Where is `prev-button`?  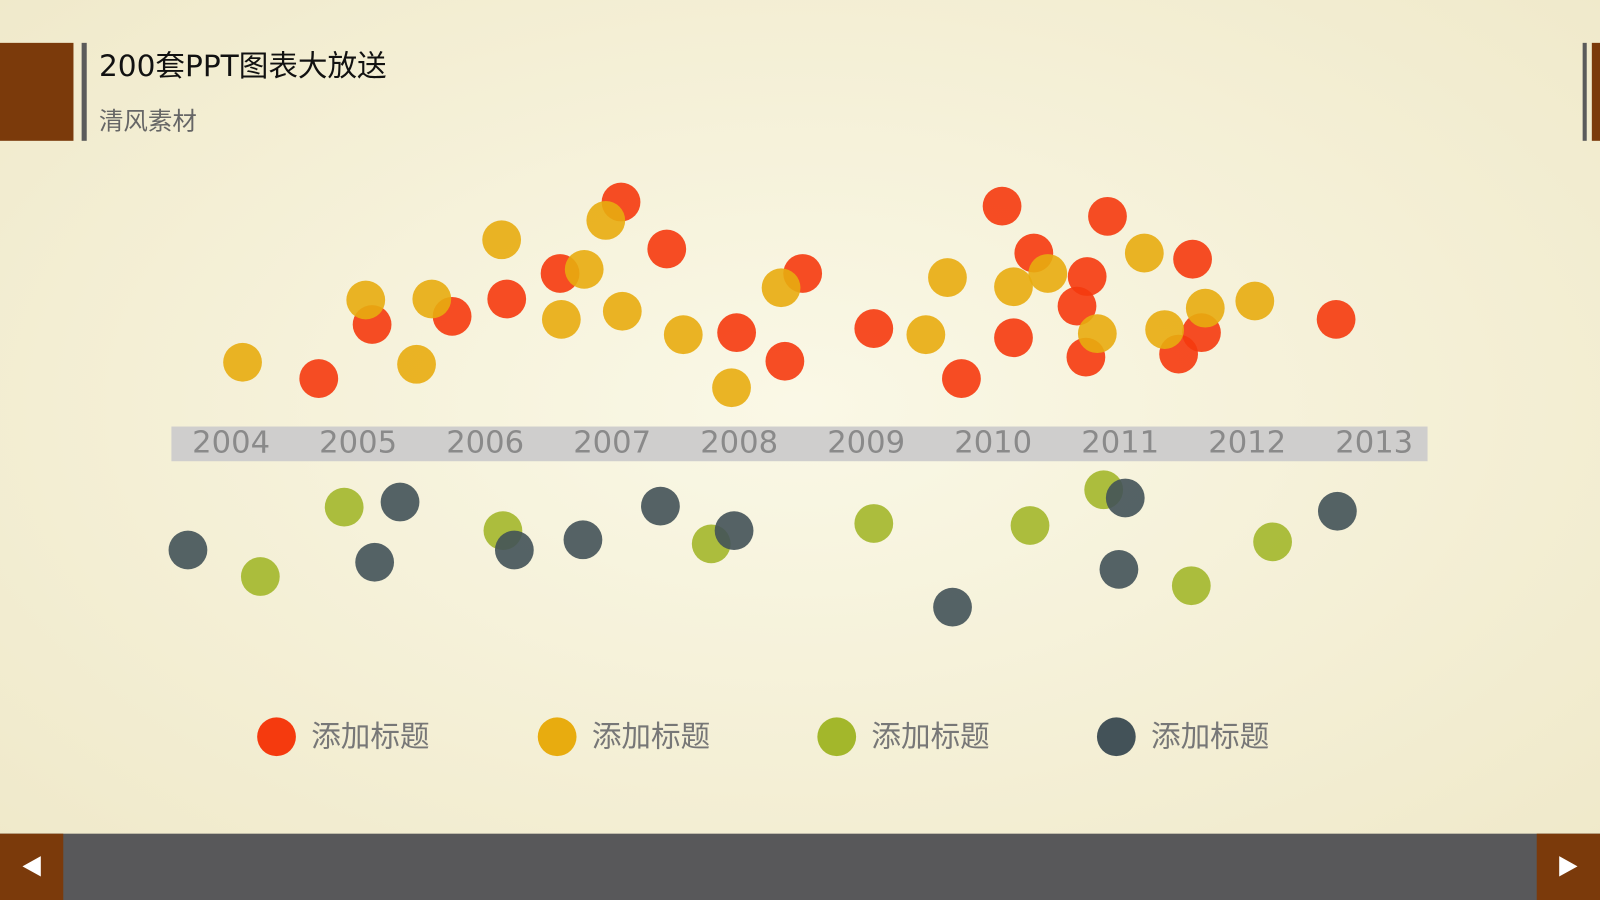 prev-button is located at coordinates (32, 866).